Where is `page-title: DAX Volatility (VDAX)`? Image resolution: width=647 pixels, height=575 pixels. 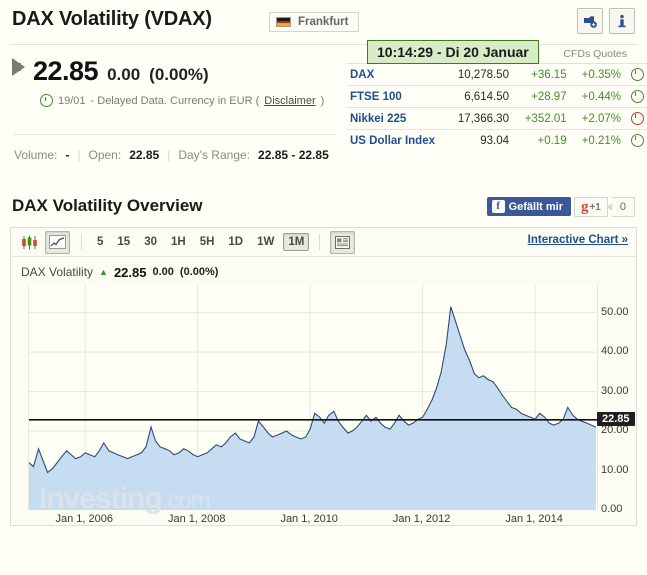 page-title: DAX Volatility (VDAX) is located at coordinates (112, 19).